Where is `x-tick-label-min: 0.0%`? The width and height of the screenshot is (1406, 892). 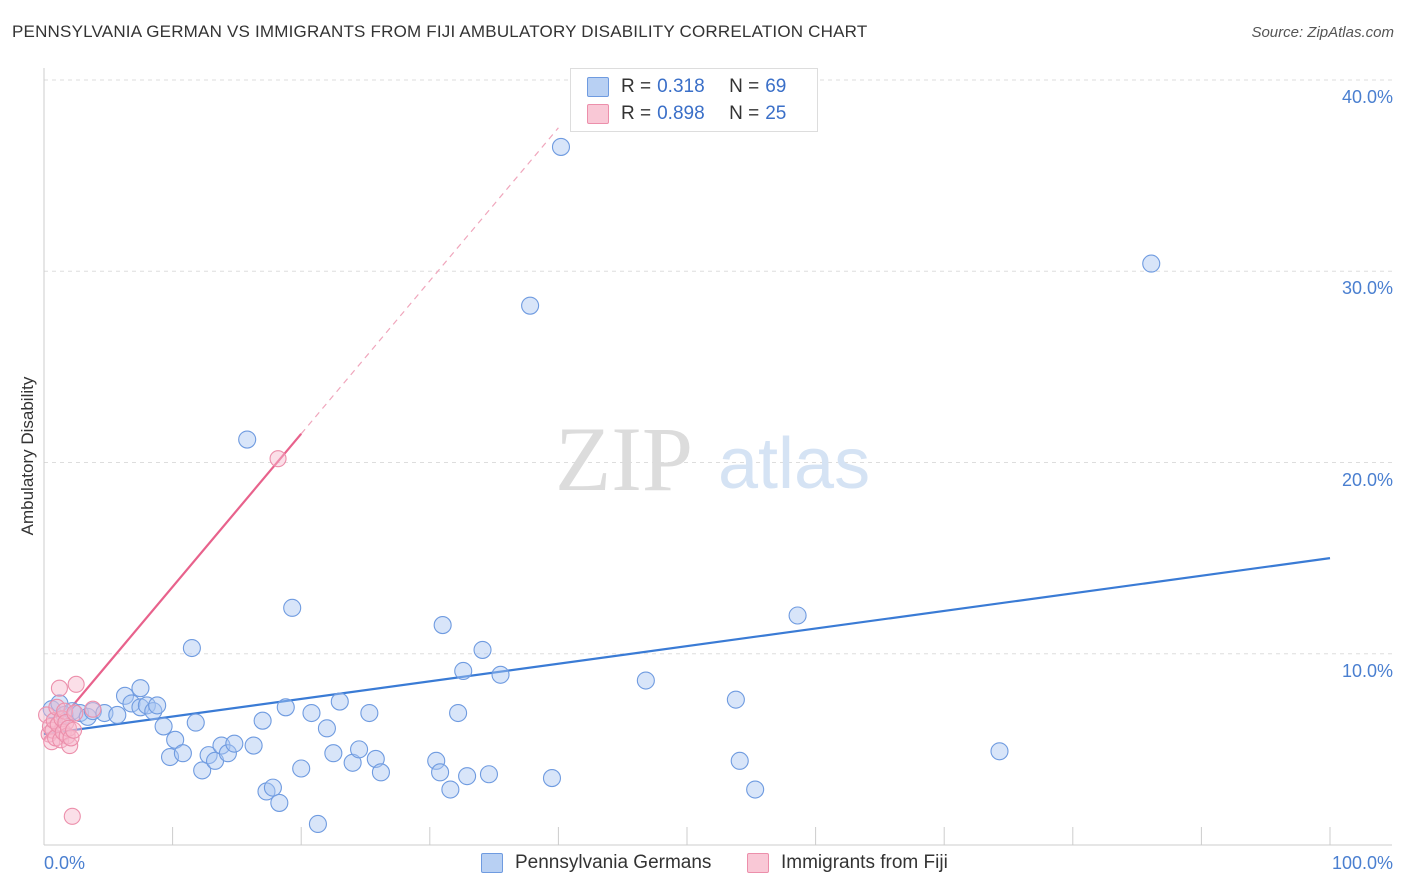 x-tick-label-min: 0.0% is located at coordinates (64, 863).